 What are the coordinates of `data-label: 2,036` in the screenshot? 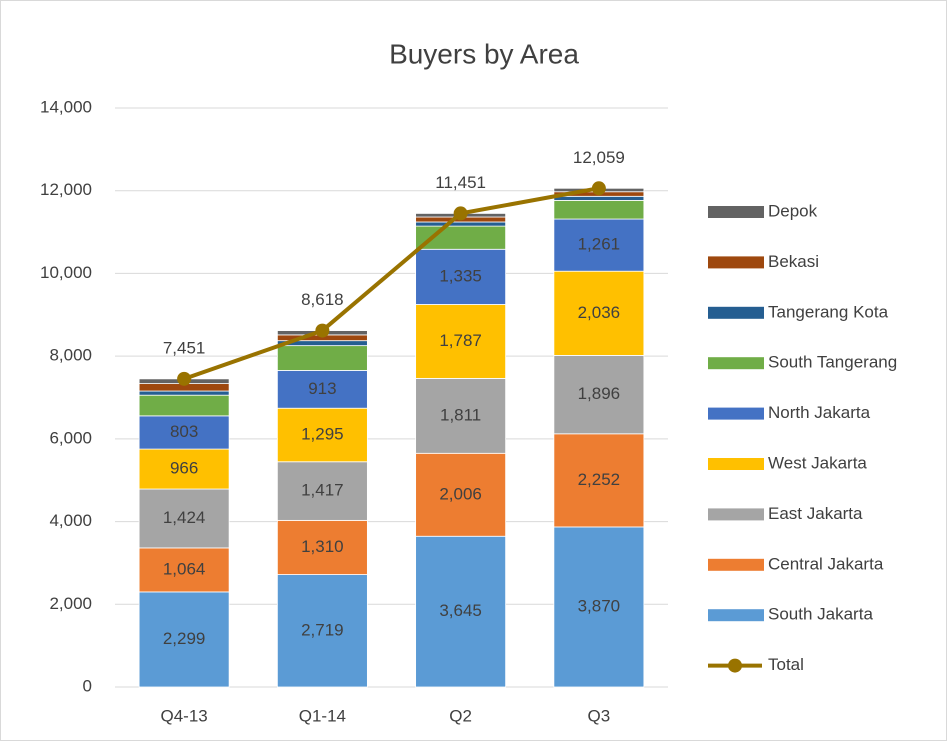 It's located at (599, 312).